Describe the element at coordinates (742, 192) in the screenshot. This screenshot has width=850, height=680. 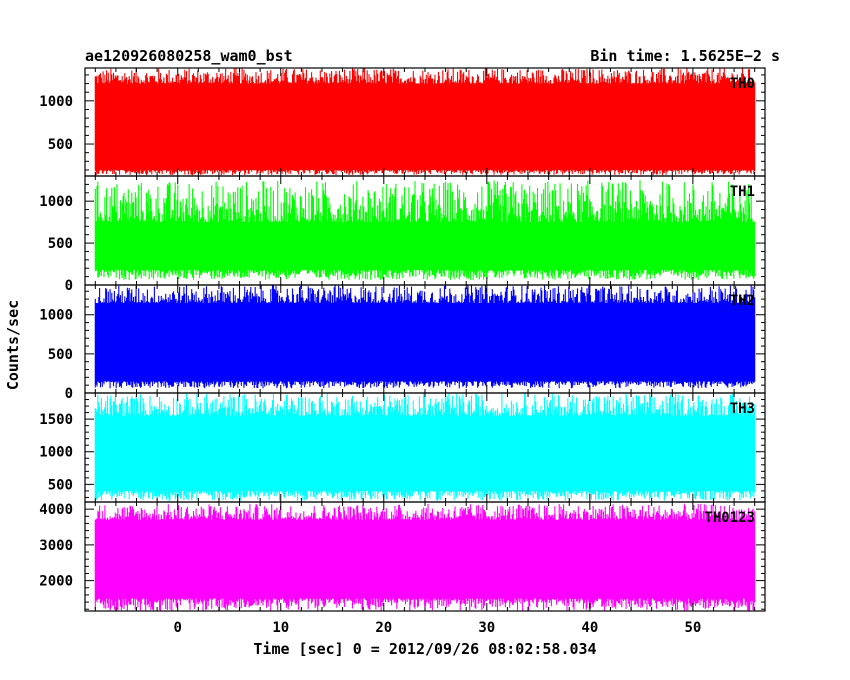
I see `panel-label-th1: TH1` at that location.